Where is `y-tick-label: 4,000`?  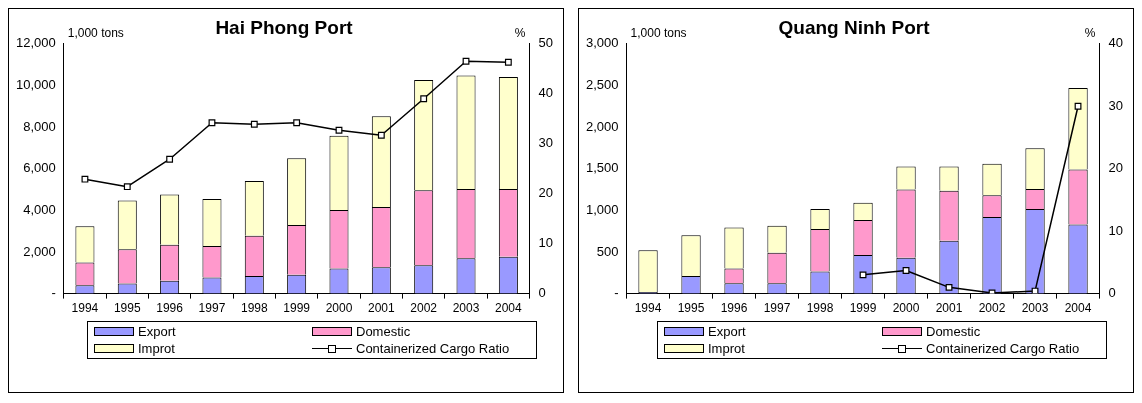 y-tick-label: 4,000 is located at coordinates (39, 209).